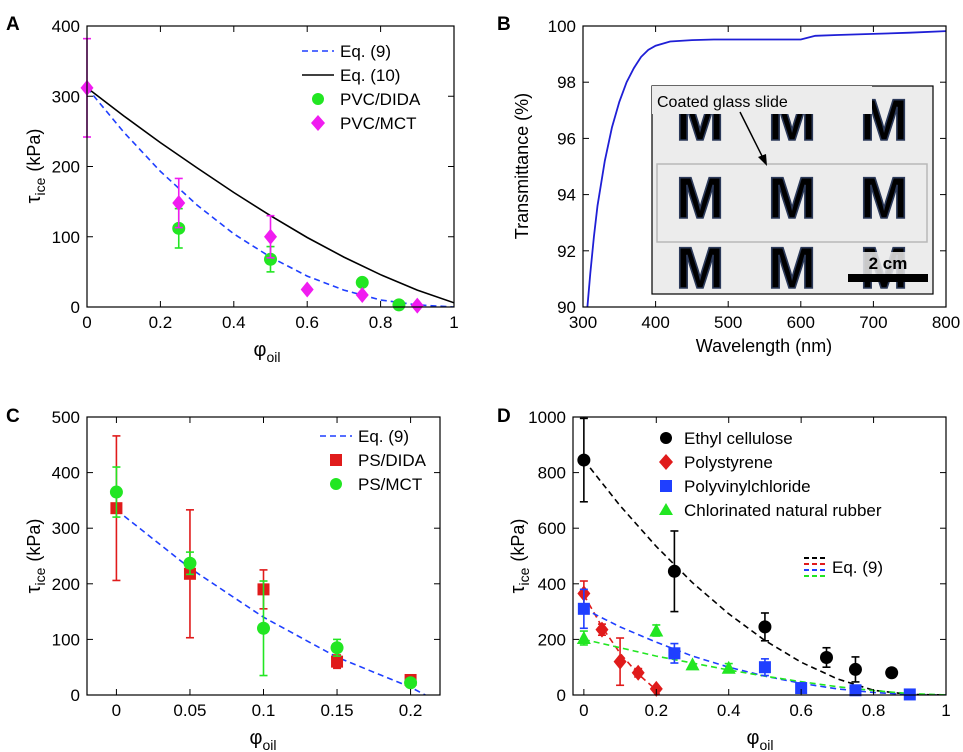  What do you see at coordinates (722, 102) in the screenshot?
I see `inset-caption: Coated glass slide` at bounding box center [722, 102].